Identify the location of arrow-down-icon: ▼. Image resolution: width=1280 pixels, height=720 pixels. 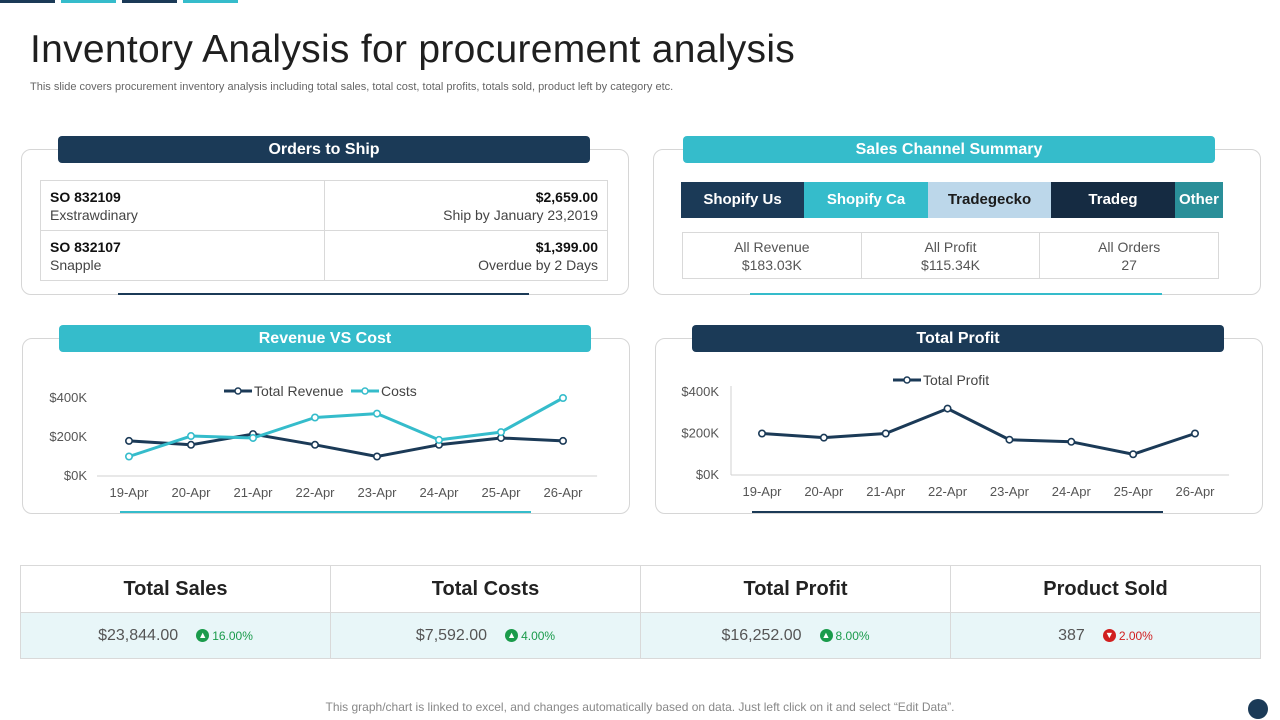
(1109, 635).